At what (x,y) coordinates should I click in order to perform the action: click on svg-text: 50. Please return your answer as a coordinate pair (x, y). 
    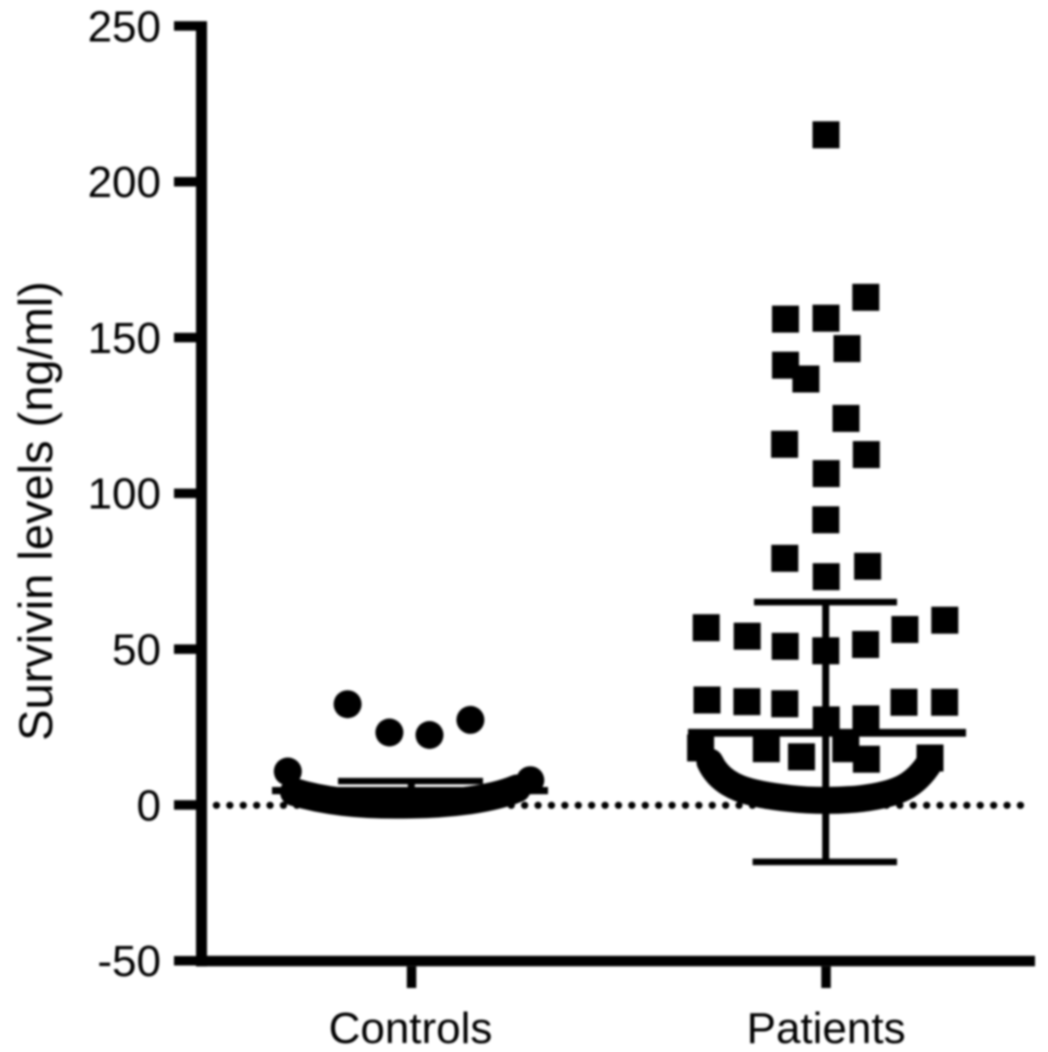
    Looking at the image, I should click on (136, 650).